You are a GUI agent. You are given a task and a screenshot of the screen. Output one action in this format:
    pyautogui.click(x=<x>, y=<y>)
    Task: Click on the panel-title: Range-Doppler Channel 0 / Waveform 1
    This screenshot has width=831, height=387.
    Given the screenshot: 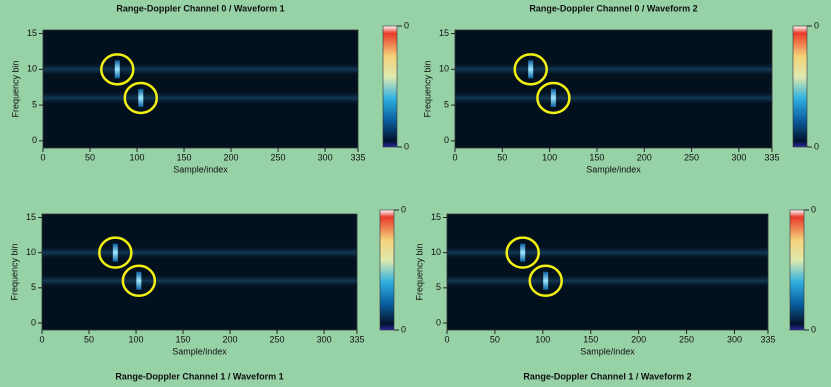 What is the action you would take?
    pyautogui.click(x=200, y=8)
    